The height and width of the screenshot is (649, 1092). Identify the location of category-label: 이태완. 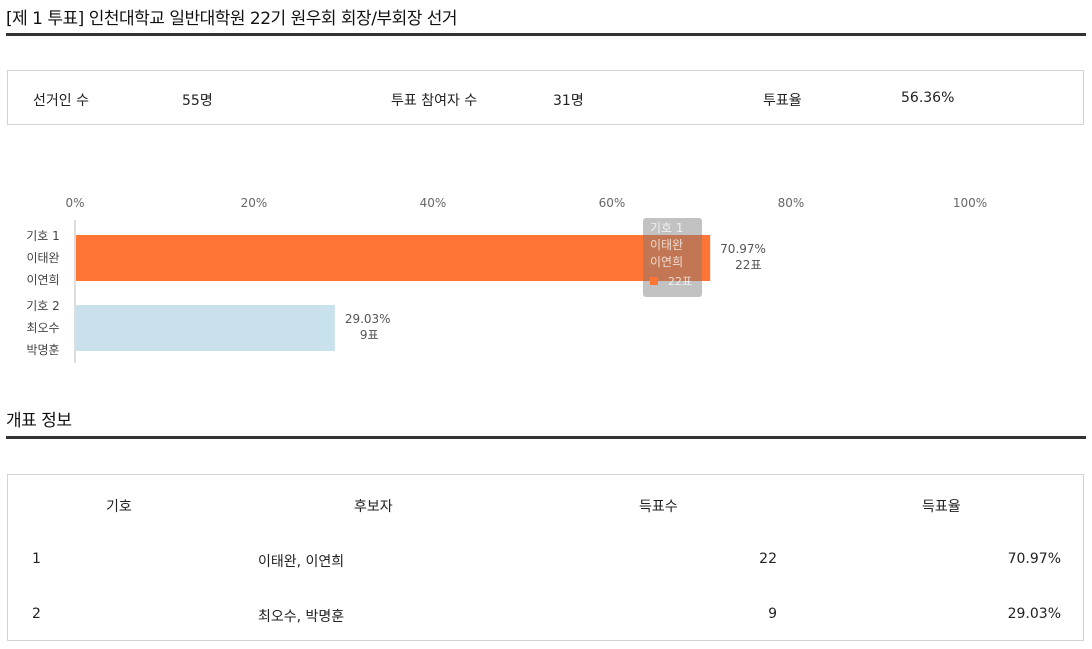
(42, 258).